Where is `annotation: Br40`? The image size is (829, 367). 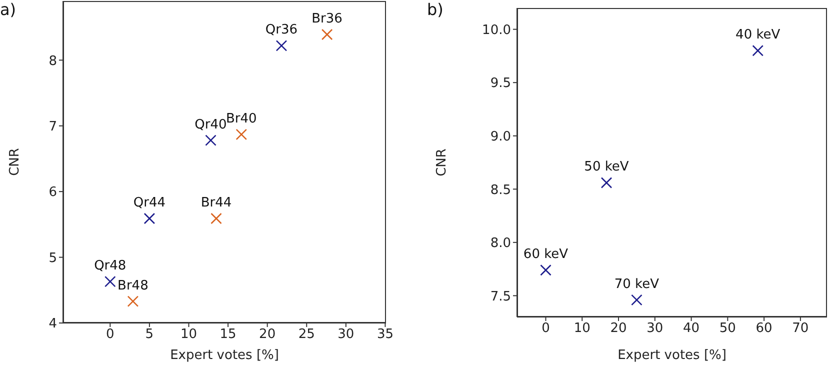 annotation: Br40 is located at coordinates (241, 118).